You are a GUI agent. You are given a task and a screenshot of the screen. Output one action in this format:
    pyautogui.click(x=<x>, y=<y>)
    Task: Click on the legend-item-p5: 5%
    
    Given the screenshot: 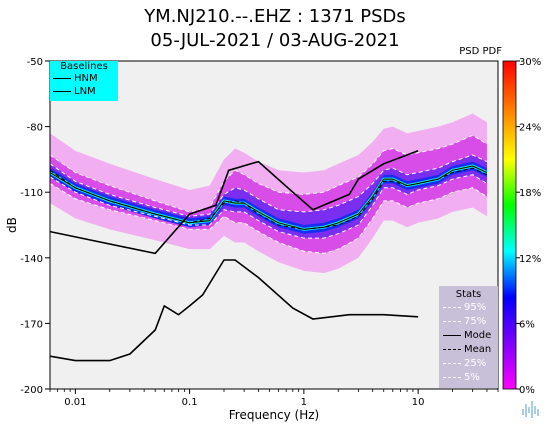 What is the action you would take?
    pyautogui.click(x=468, y=377)
    